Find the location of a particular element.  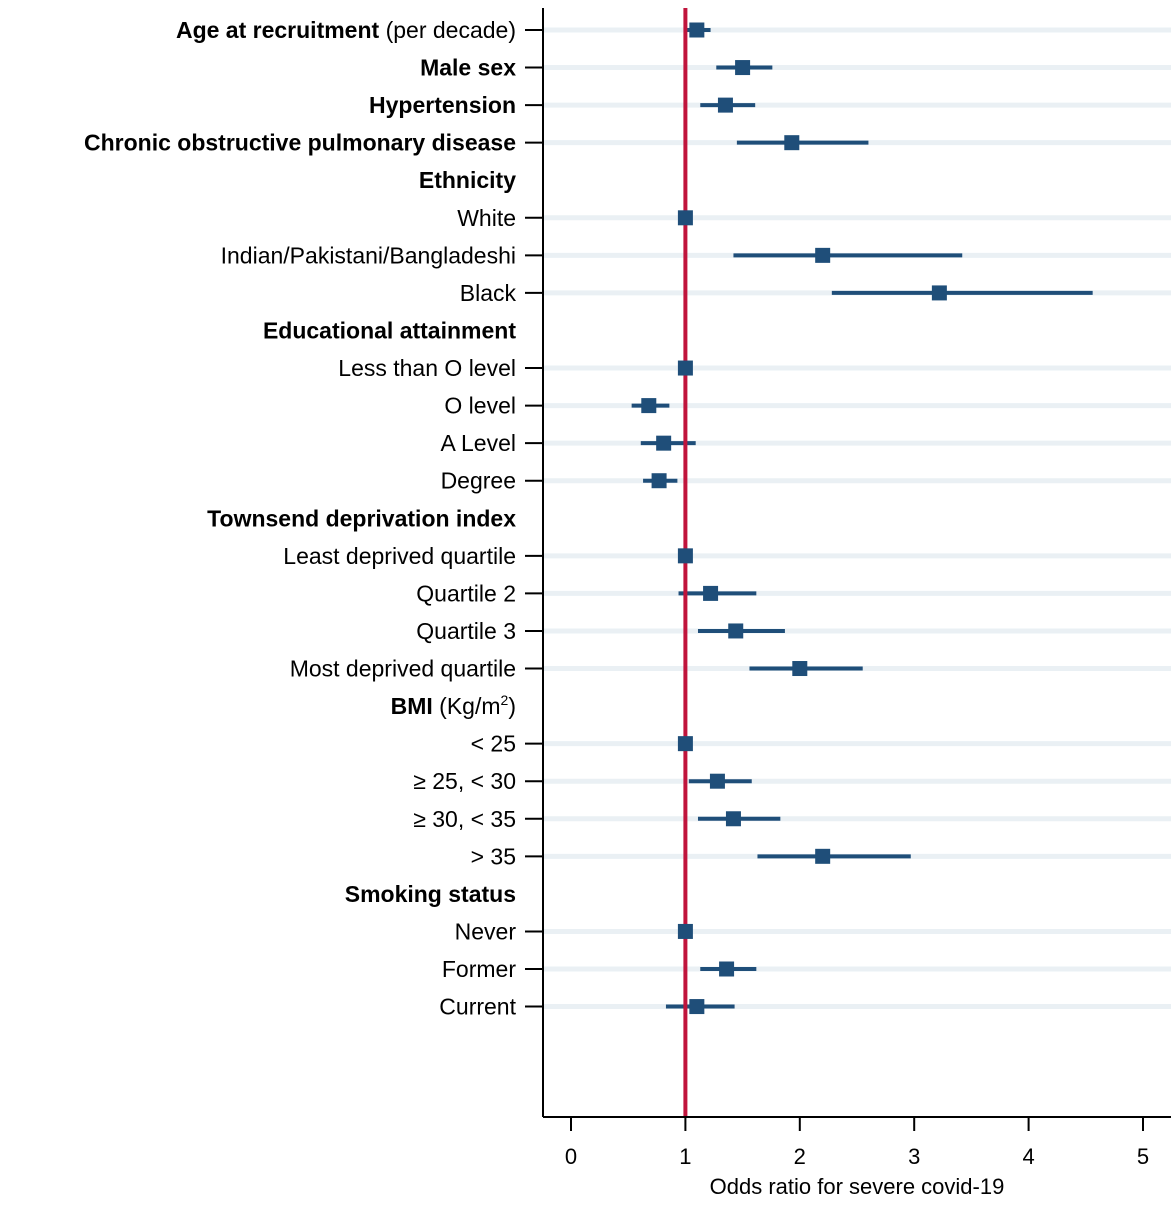

row-label: Degree is located at coordinates (478, 481).